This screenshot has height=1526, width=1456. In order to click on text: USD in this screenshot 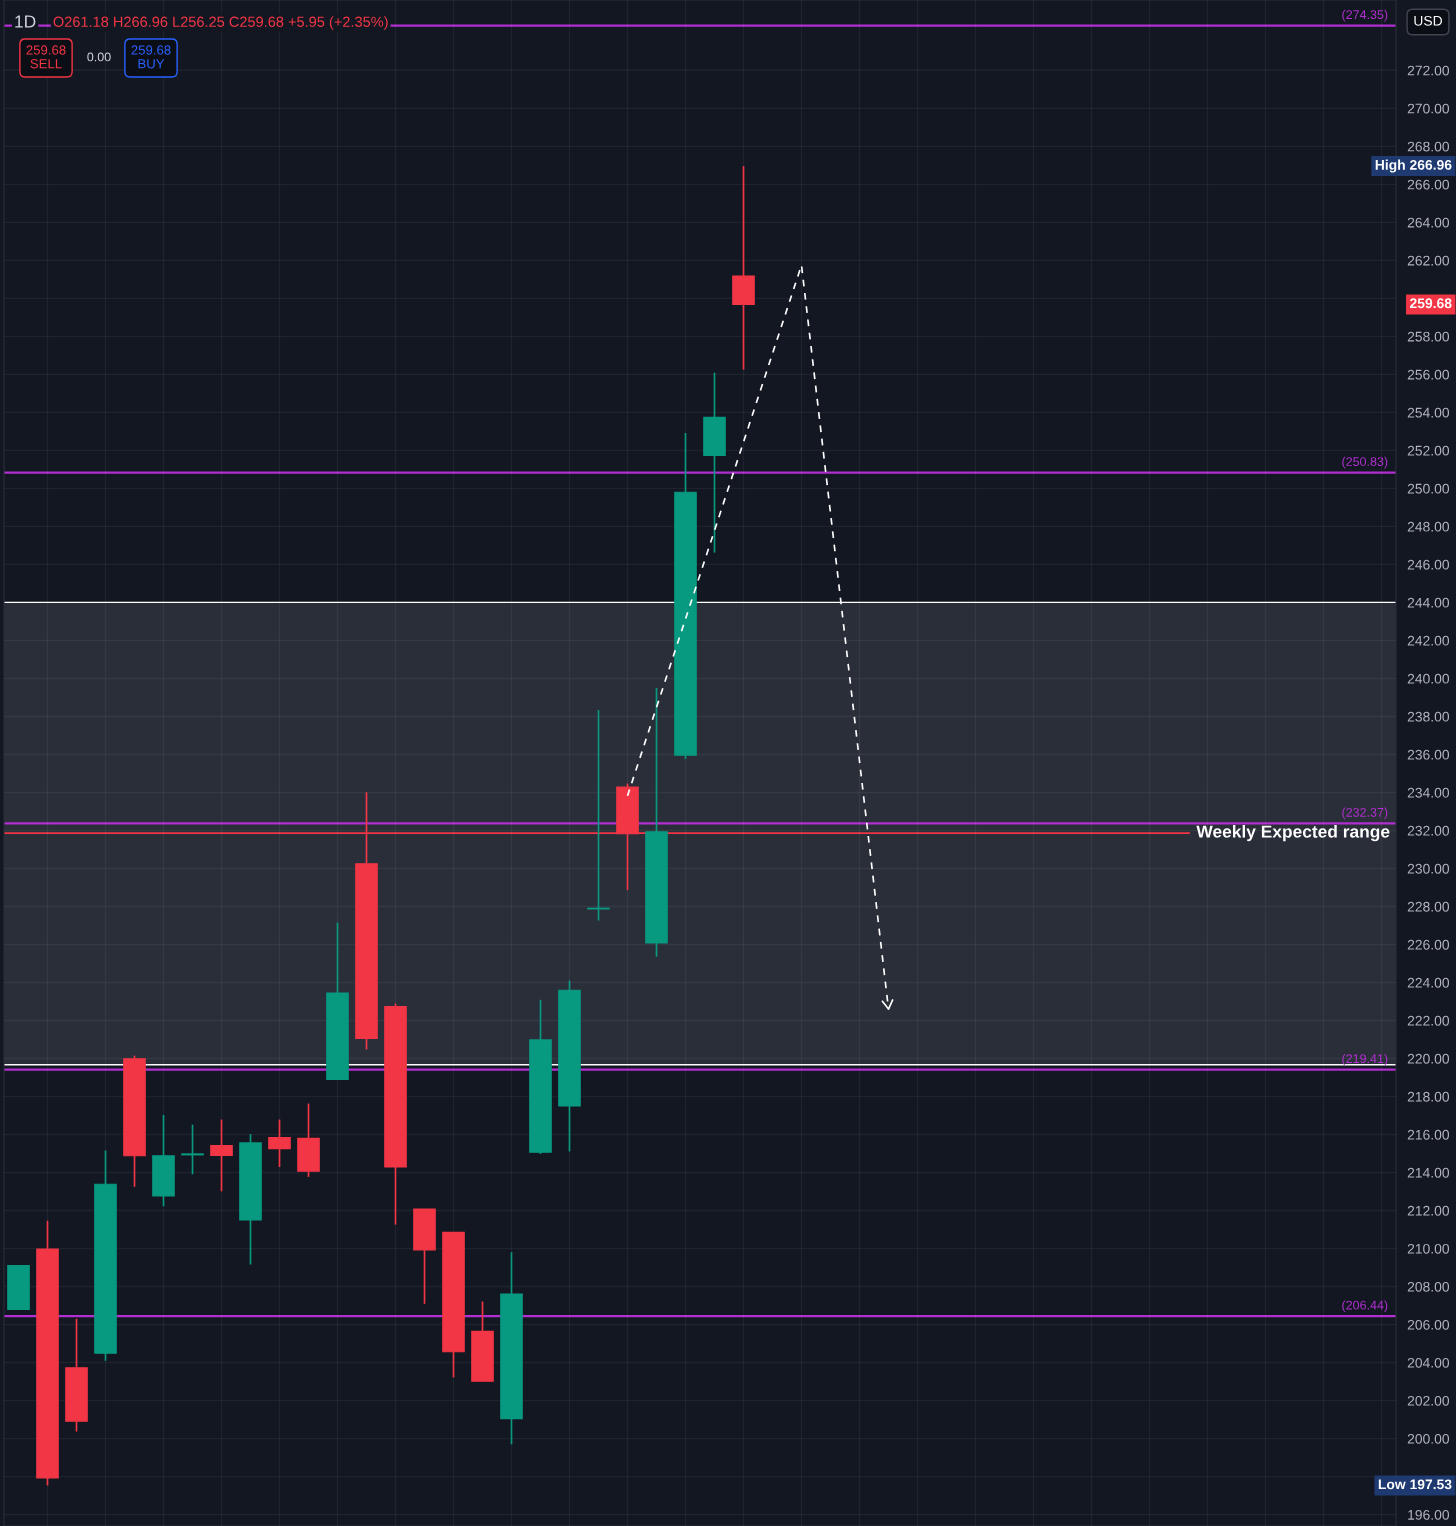, I will do `click(1428, 20)`.